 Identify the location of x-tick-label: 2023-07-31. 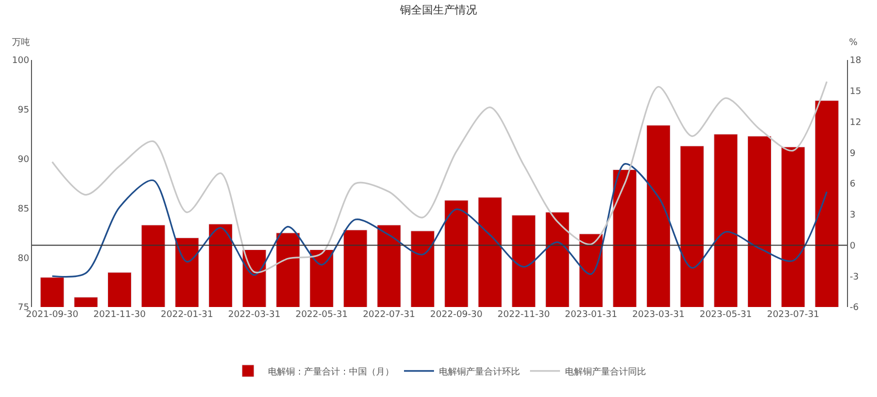
(793, 315).